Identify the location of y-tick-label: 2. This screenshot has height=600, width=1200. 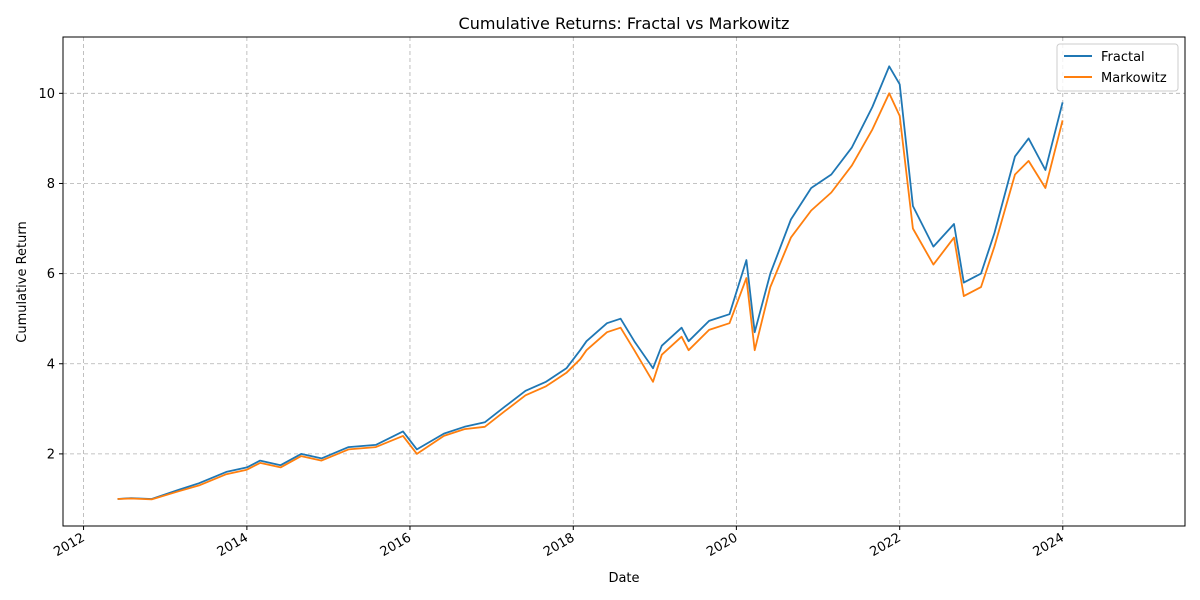
(51, 454).